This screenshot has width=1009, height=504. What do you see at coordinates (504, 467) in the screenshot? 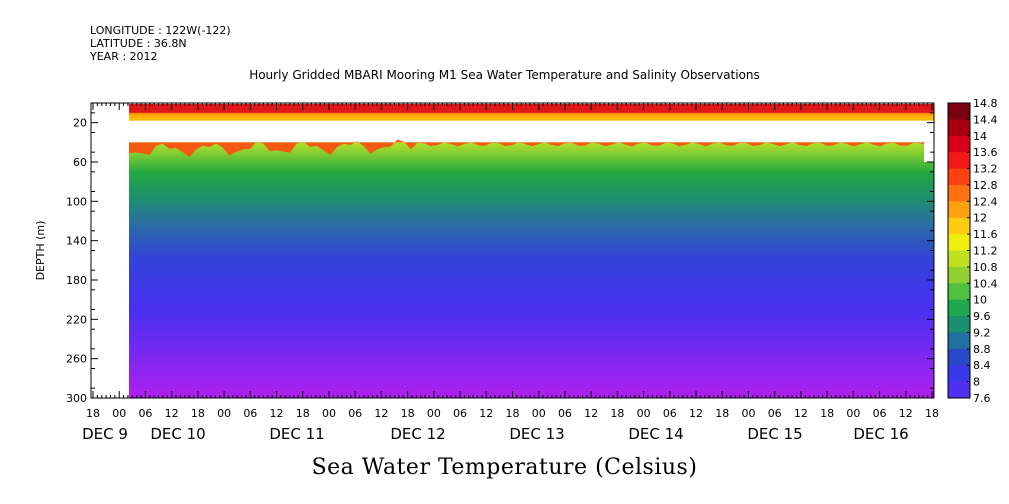
I see `chart-subtitle: Sea Water Temperature (Celsius)` at bounding box center [504, 467].